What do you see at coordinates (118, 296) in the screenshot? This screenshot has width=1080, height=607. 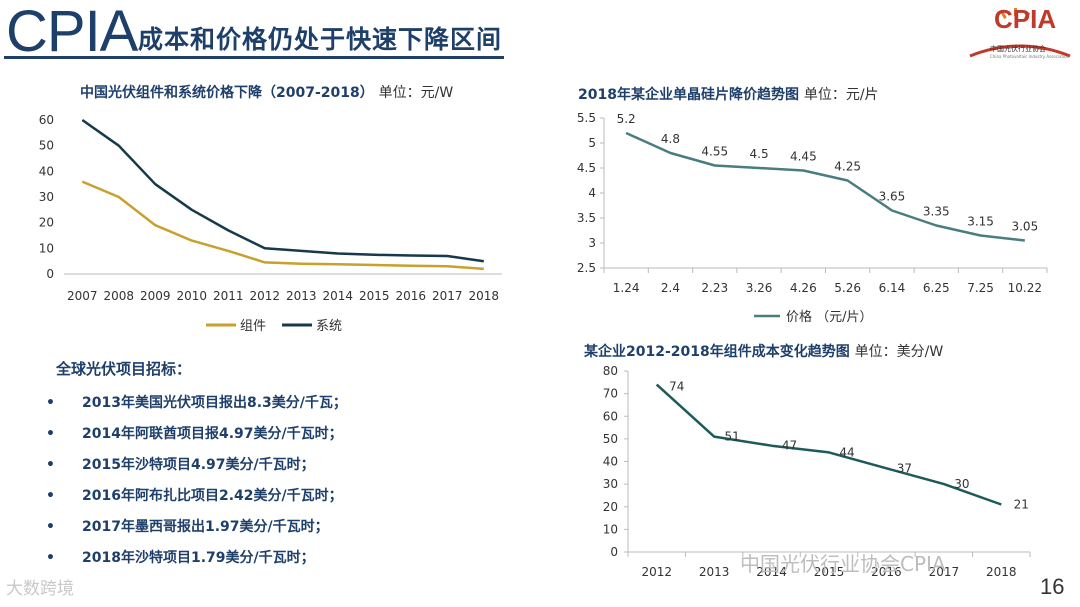 I see `x-tick-label: 2008` at bounding box center [118, 296].